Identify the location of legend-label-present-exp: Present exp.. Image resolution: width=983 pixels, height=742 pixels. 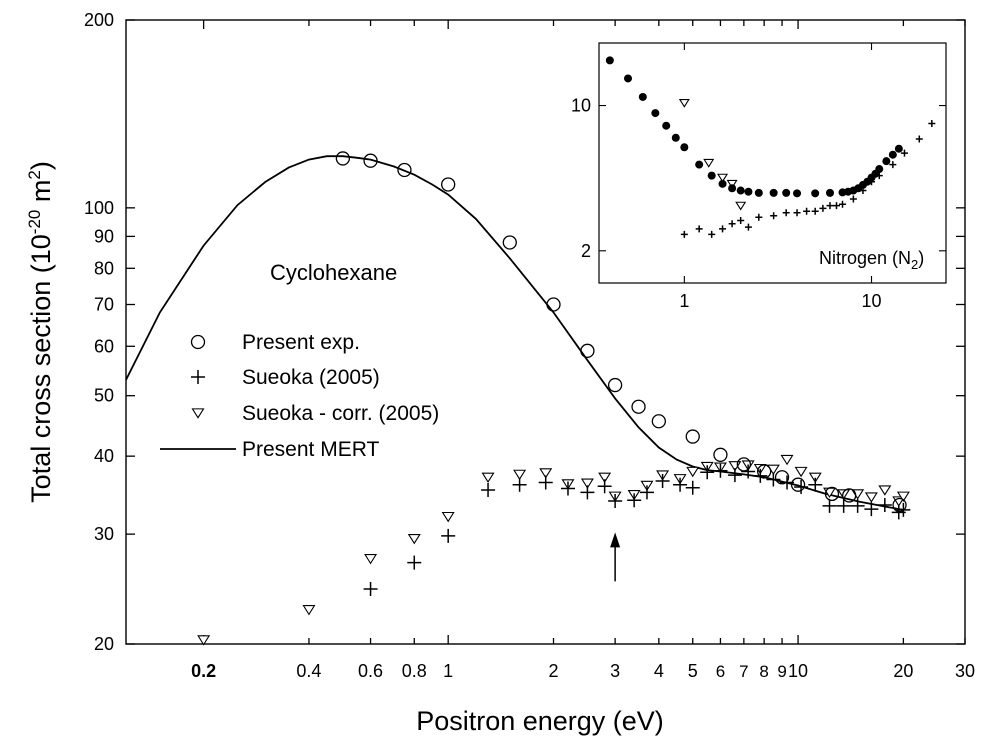
(301, 342).